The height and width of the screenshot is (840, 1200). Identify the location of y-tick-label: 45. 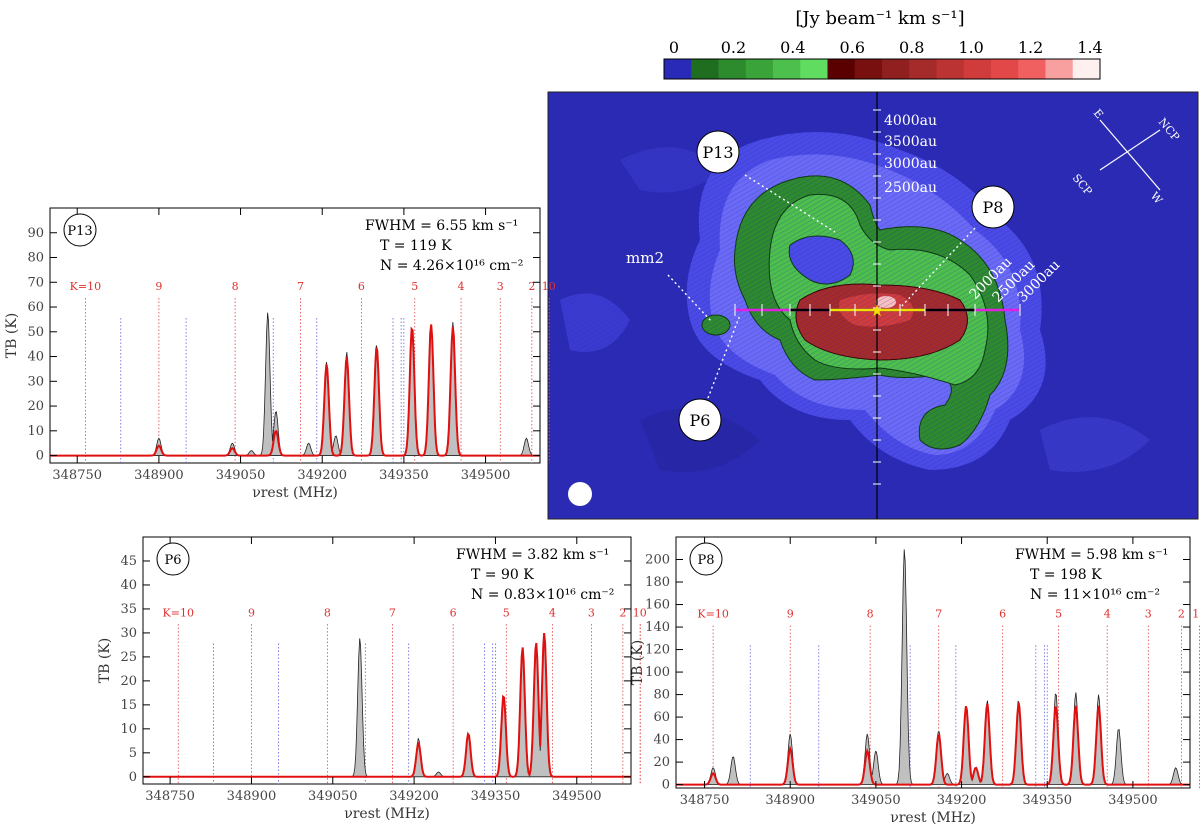
(128, 561).